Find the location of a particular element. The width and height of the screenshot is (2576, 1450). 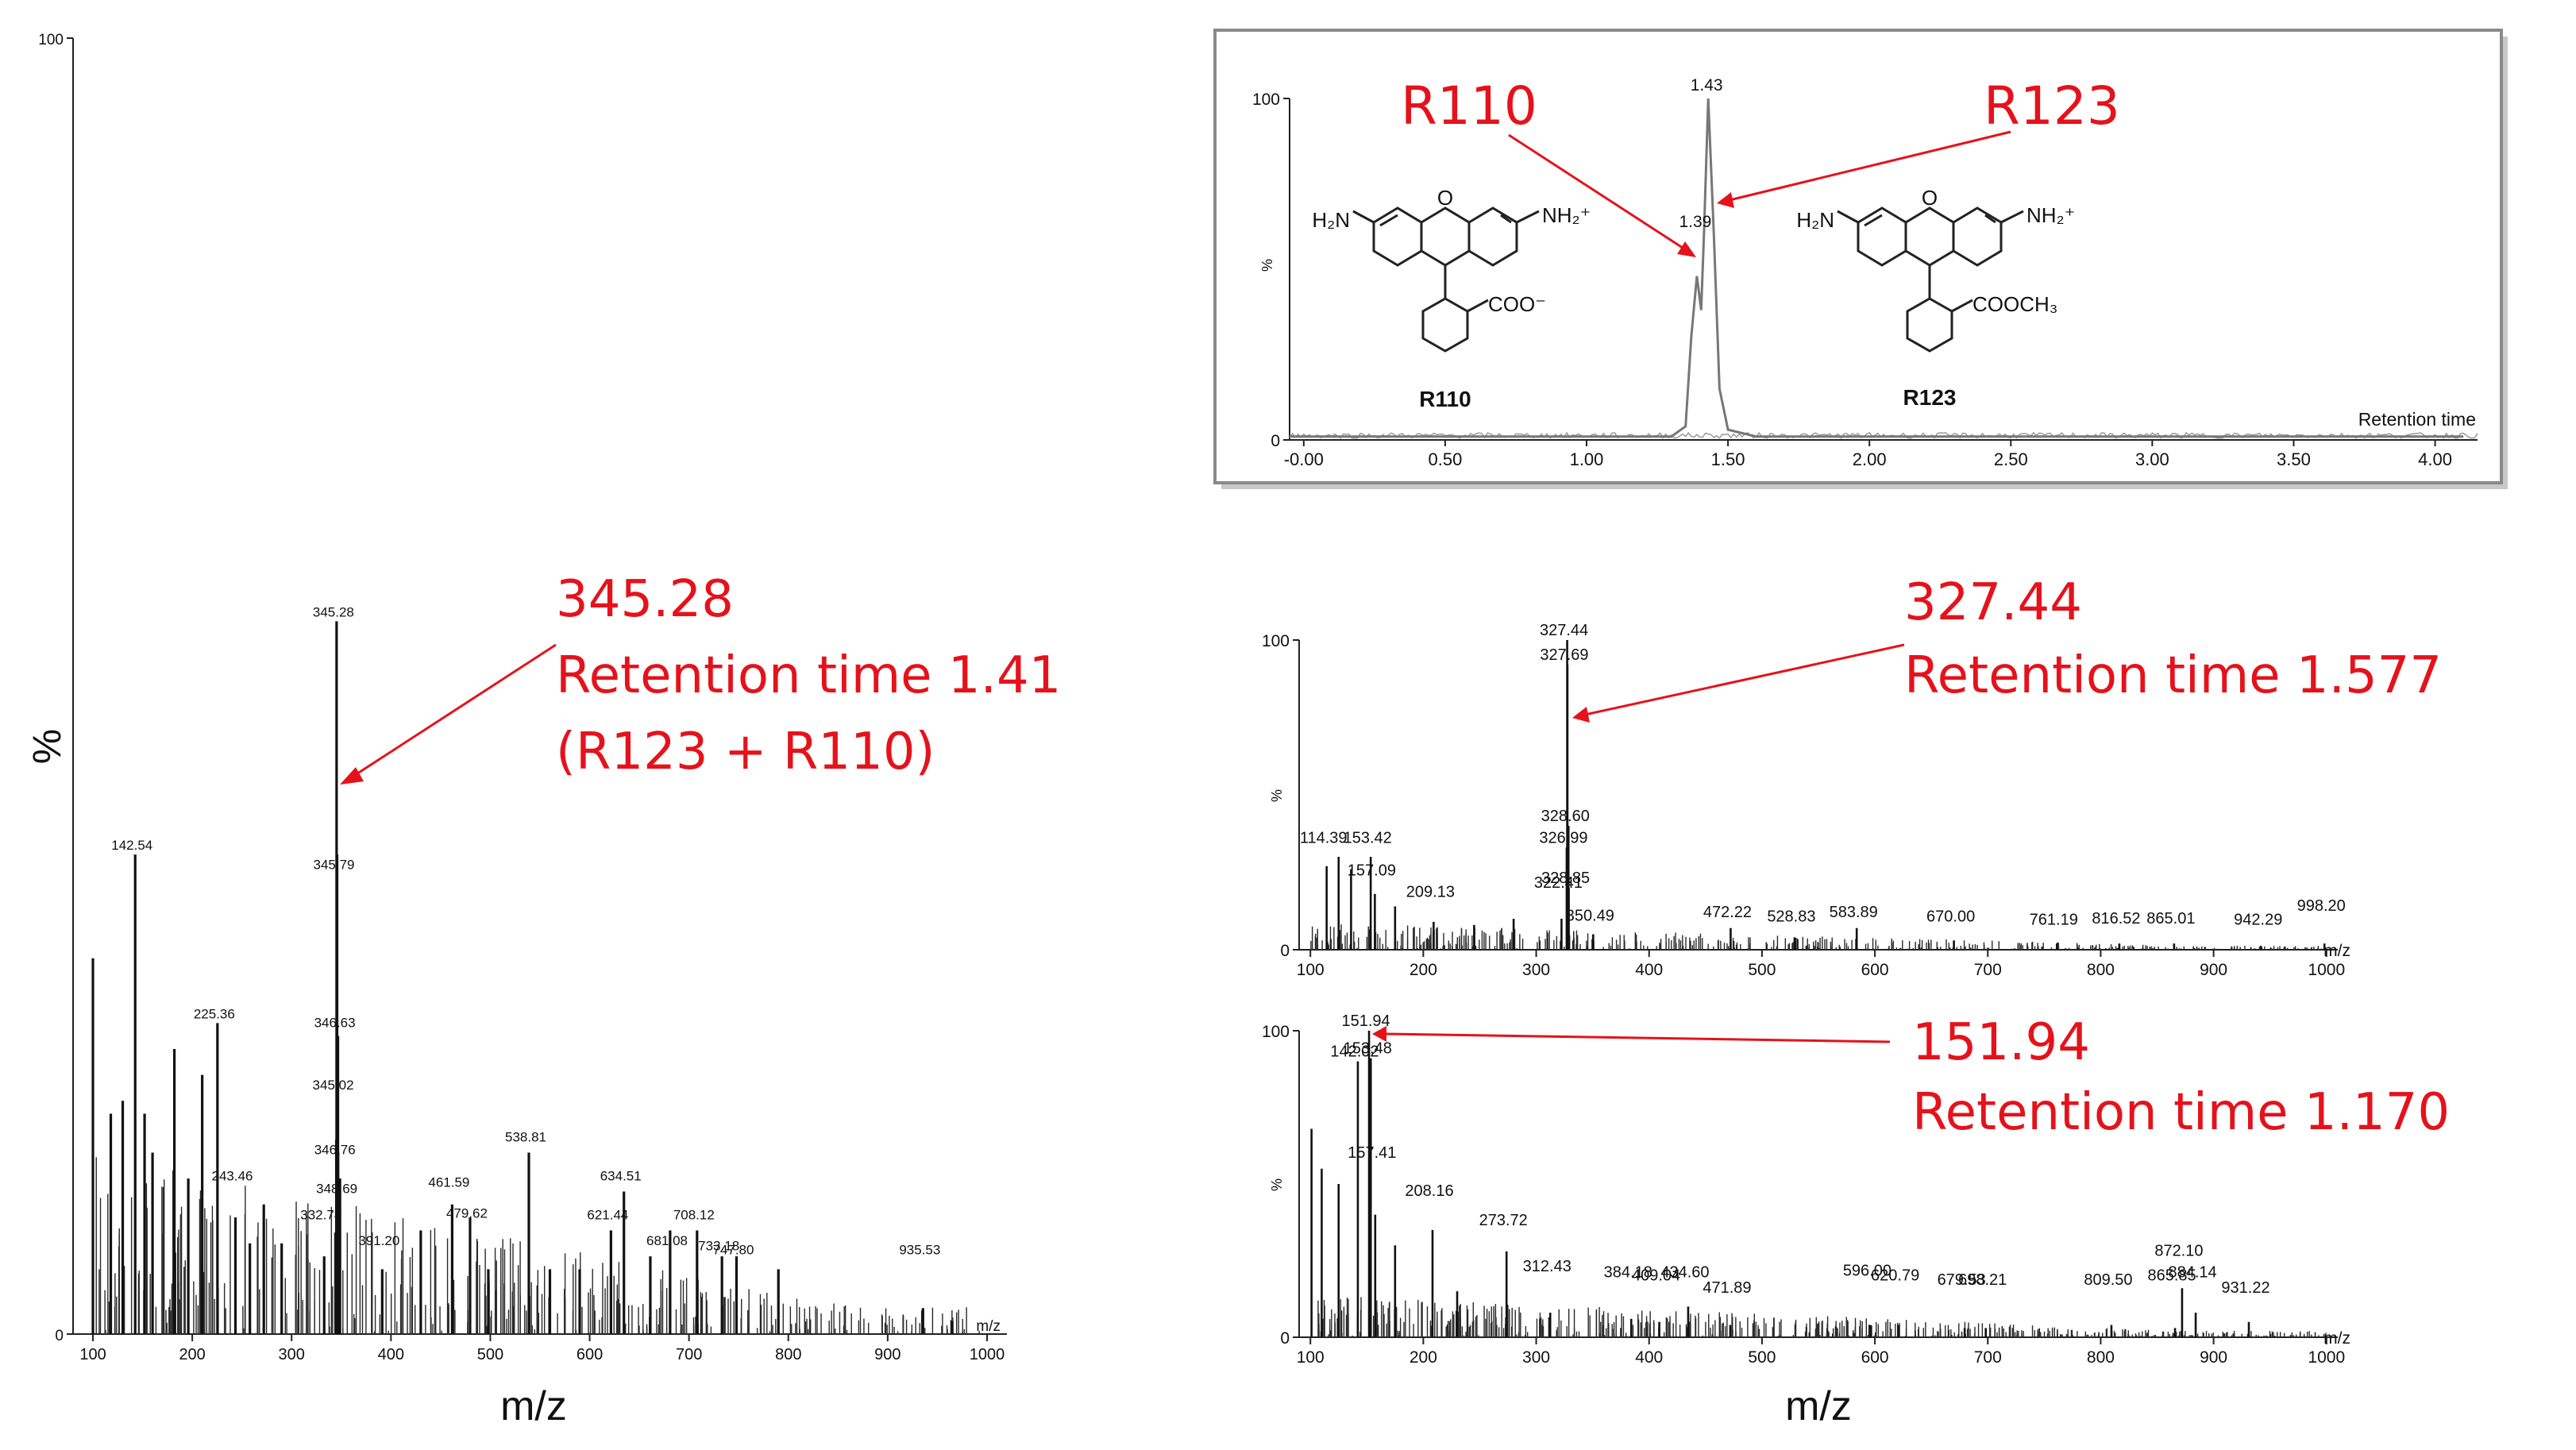

peak-label: 884.14 is located at coordinates (2192, 1273).